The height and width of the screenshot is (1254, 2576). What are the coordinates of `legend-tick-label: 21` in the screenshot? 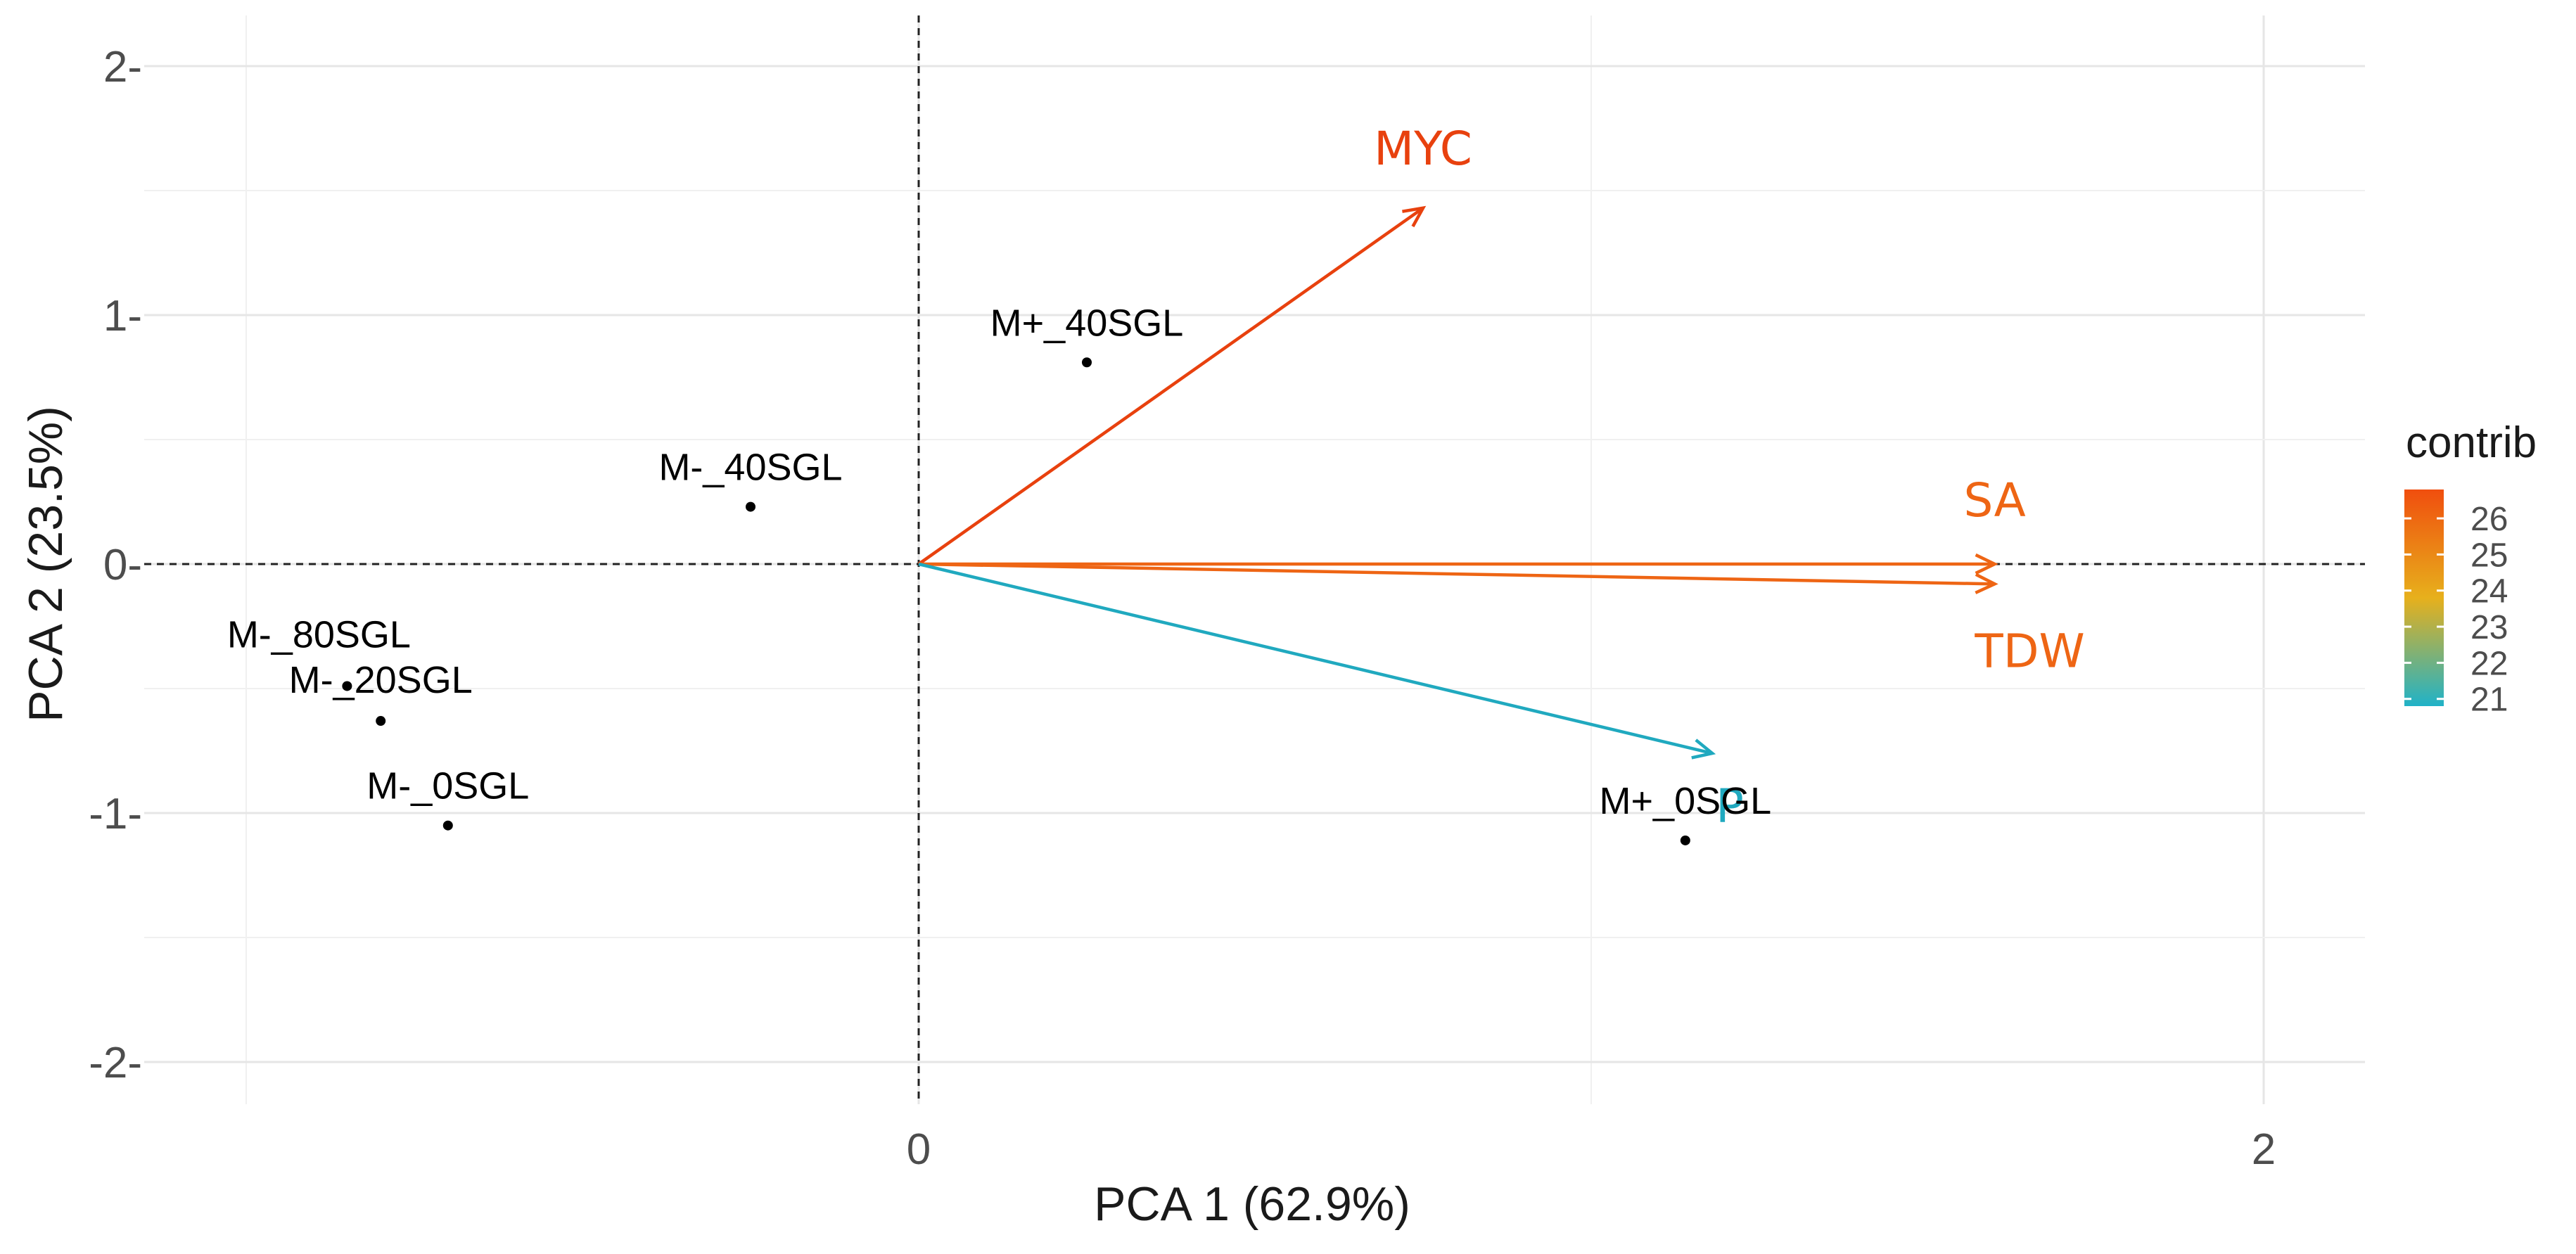 It's located at (2489, 700).